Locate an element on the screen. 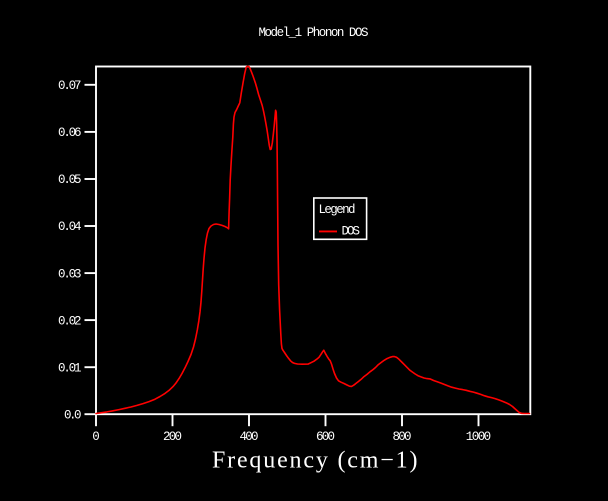 This screenshot has width=608, height=501. svg-text: 0.07 is located at coordinates (70, 86).